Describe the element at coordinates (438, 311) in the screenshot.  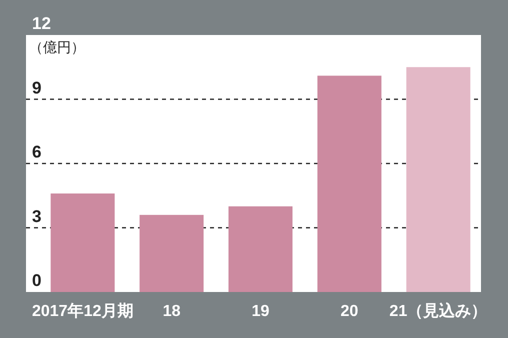
I see `x-tick-label: 21（見込み）` at that location.